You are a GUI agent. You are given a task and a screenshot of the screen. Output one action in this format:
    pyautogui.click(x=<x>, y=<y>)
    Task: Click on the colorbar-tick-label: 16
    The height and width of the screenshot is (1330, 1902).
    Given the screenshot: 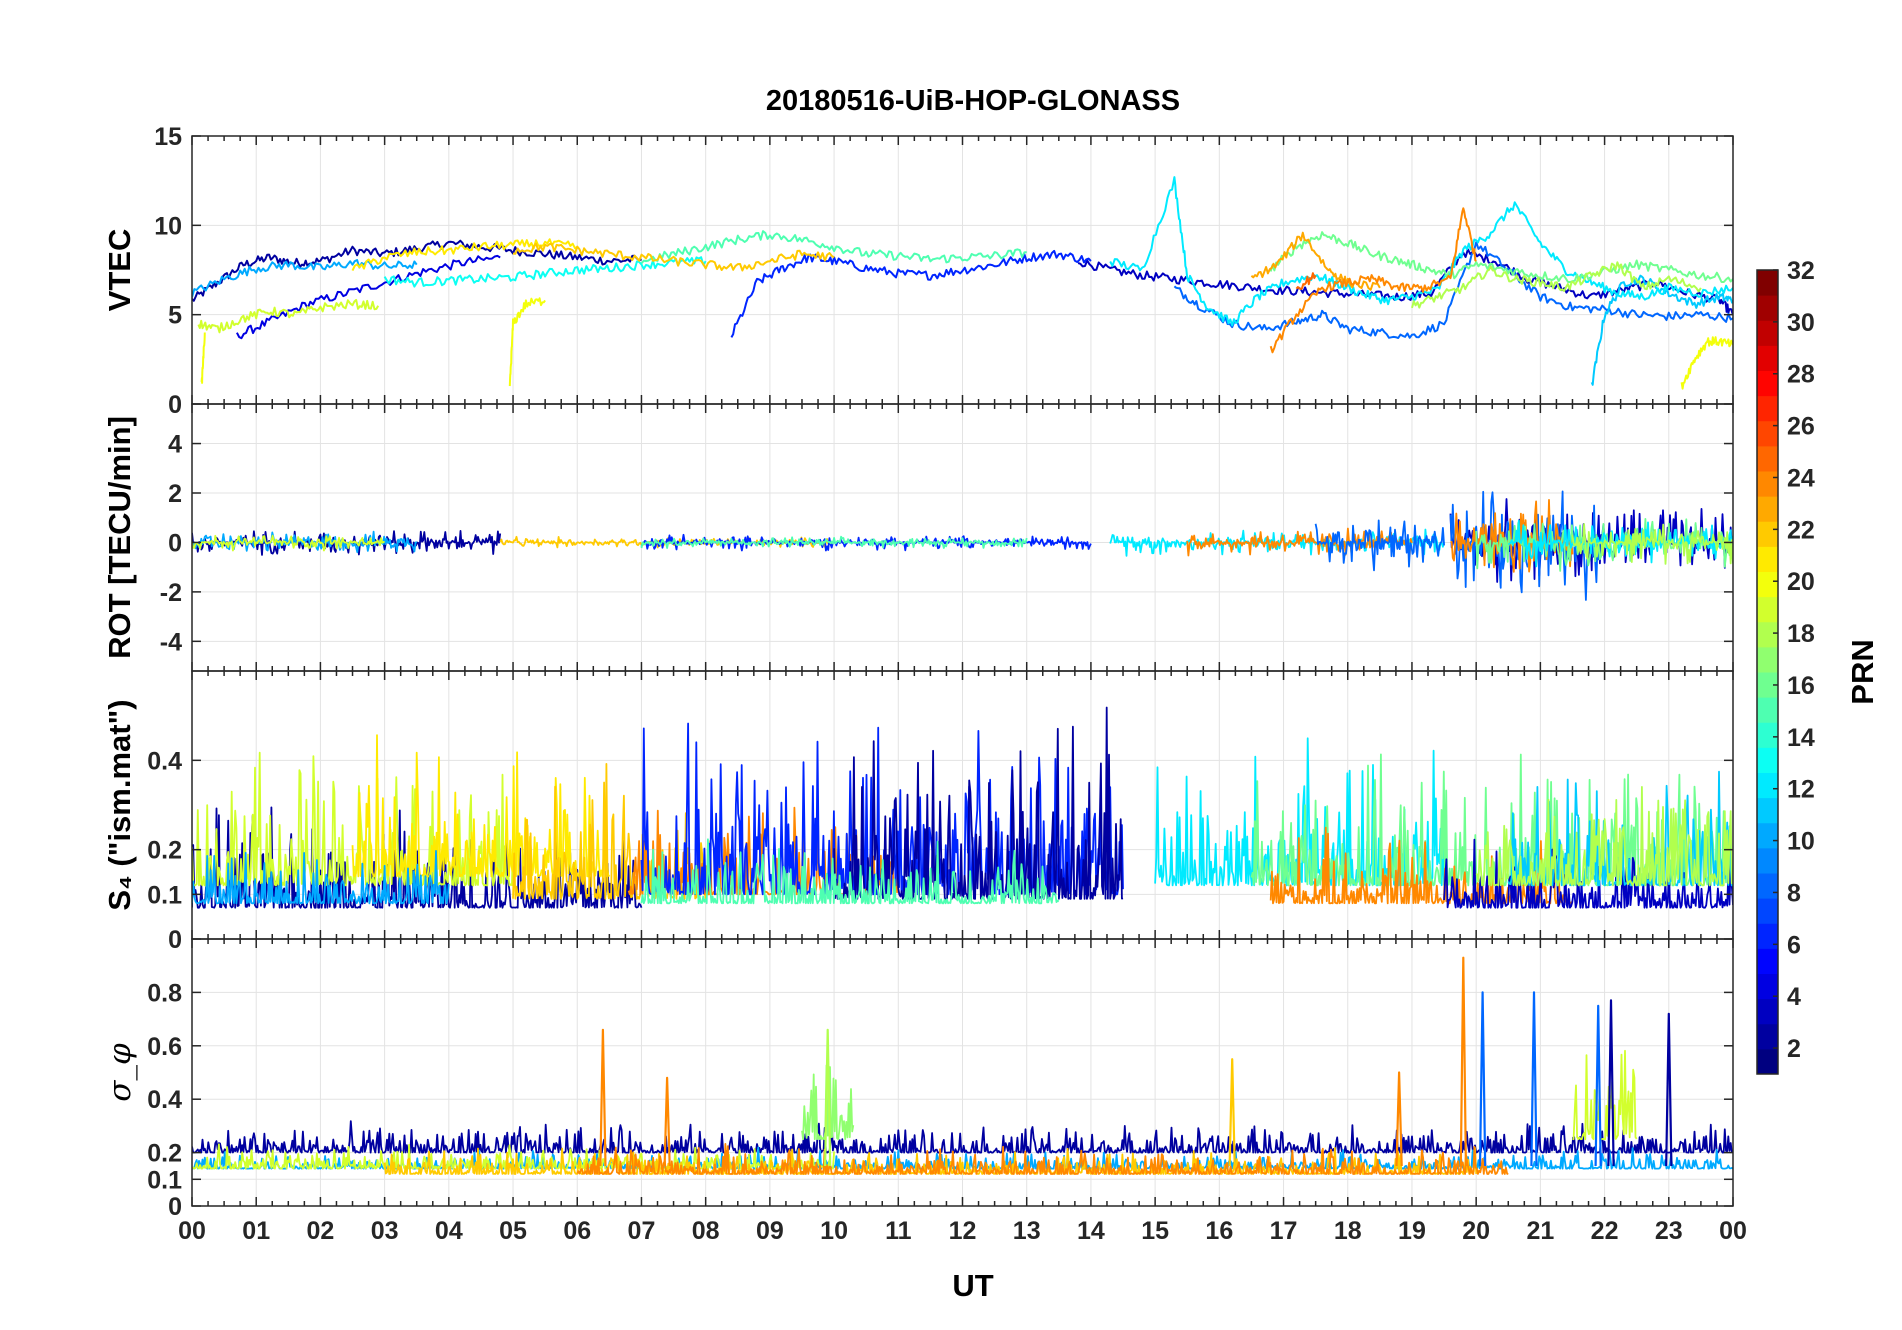 What is the action you would take?
    pyautogui.click(x=1801, y=686)
    